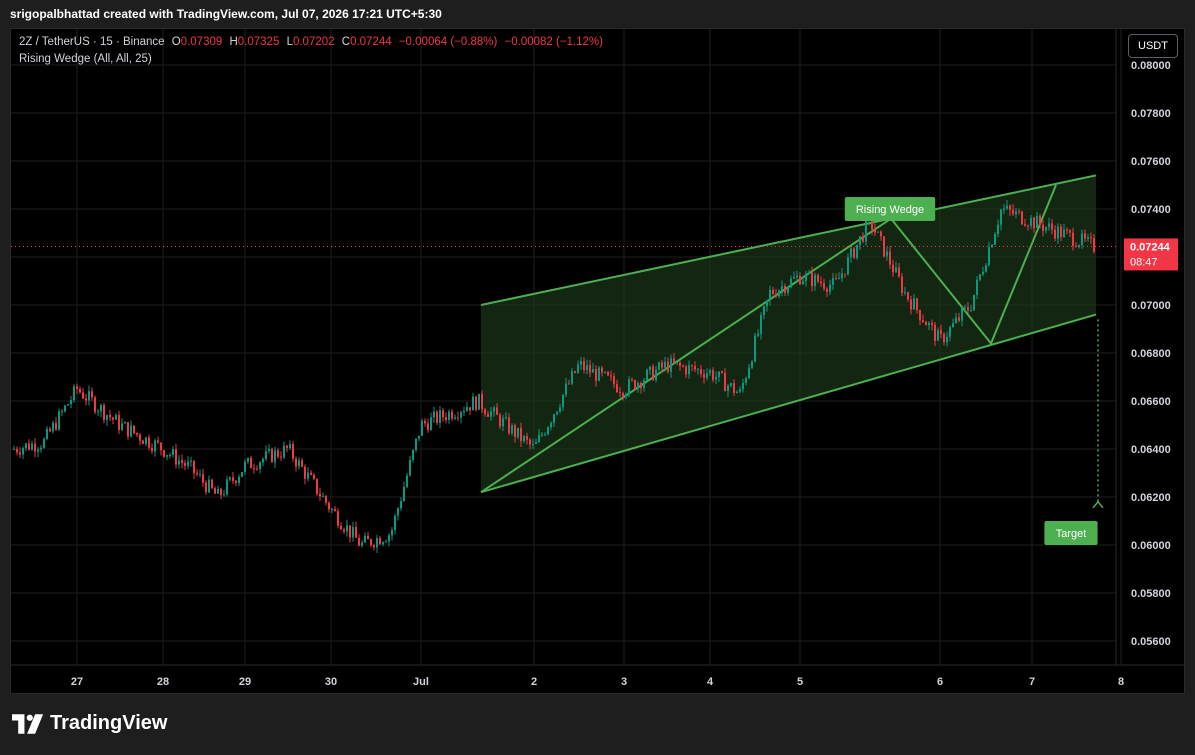  I want to click on legend-change-2: −0.00082 (−1.12%), so click(553, 42).